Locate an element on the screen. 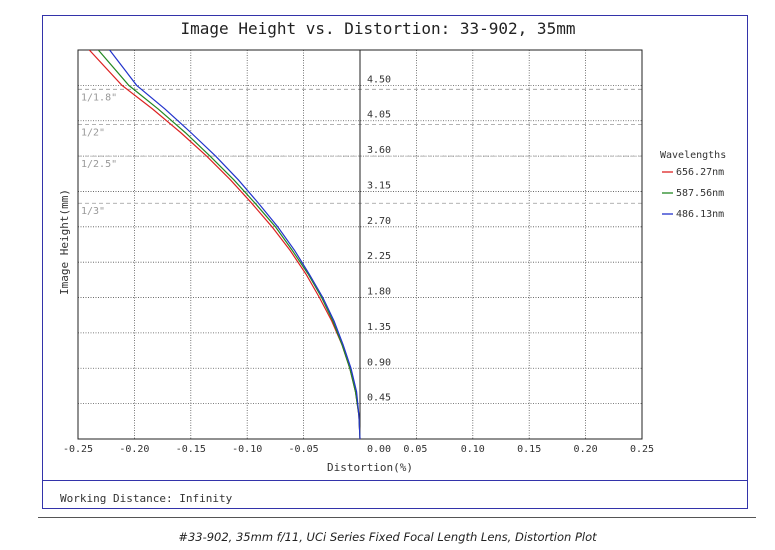 The width and height of the screenshot is (775, 550). footer-separator is located at coordinates (395, 480).